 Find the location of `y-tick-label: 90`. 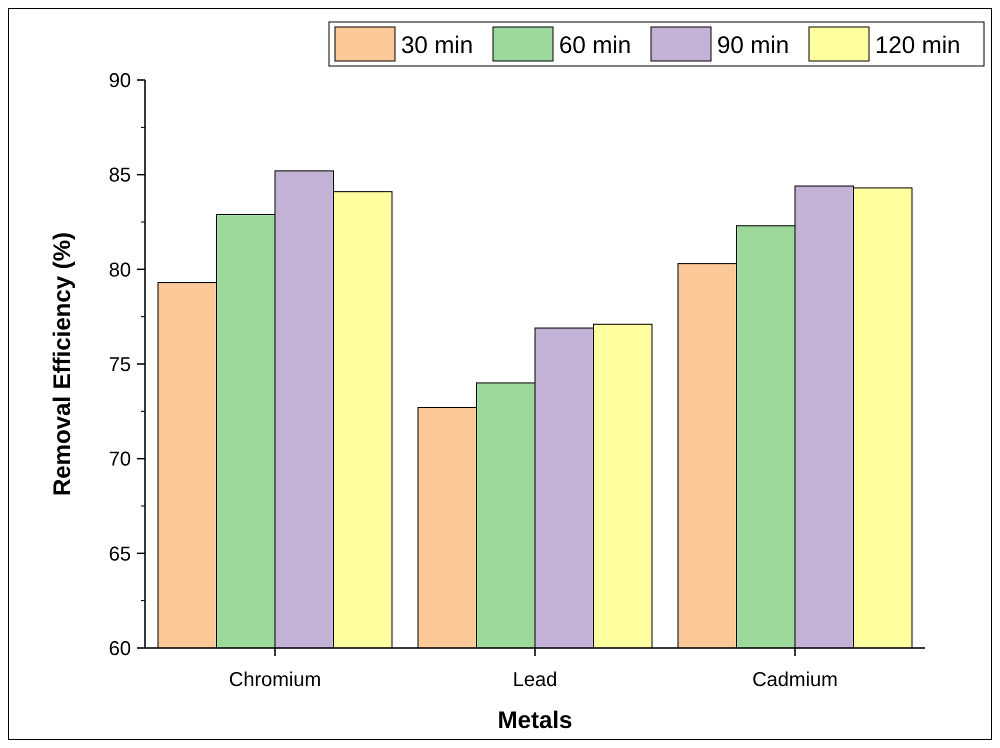

y-tick-label: 90 is located at coordinates (119, 81).